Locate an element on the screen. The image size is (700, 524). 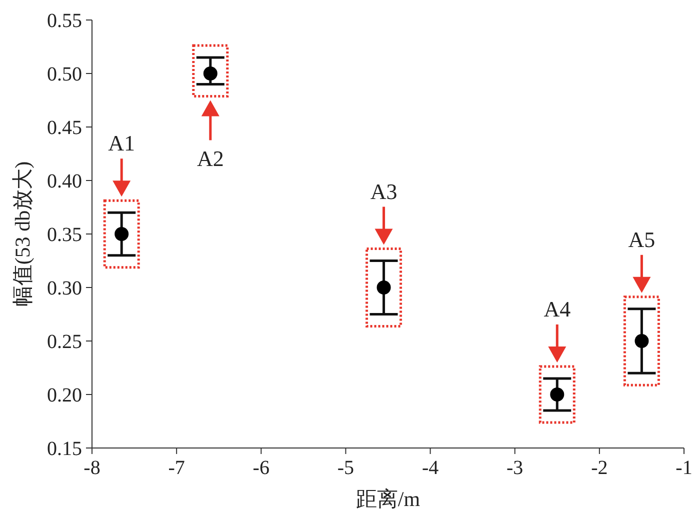
y-tick-label: 0.25 is located at coordinates (64, 342).